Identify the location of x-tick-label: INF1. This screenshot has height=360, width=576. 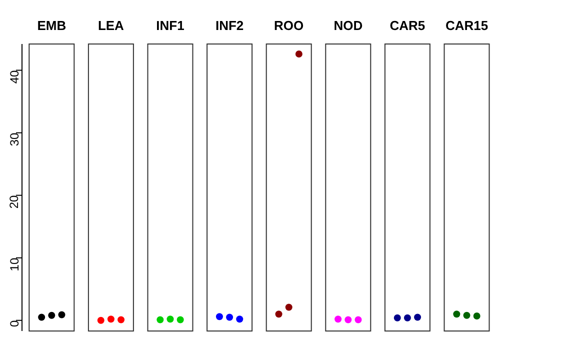
(170, 25).